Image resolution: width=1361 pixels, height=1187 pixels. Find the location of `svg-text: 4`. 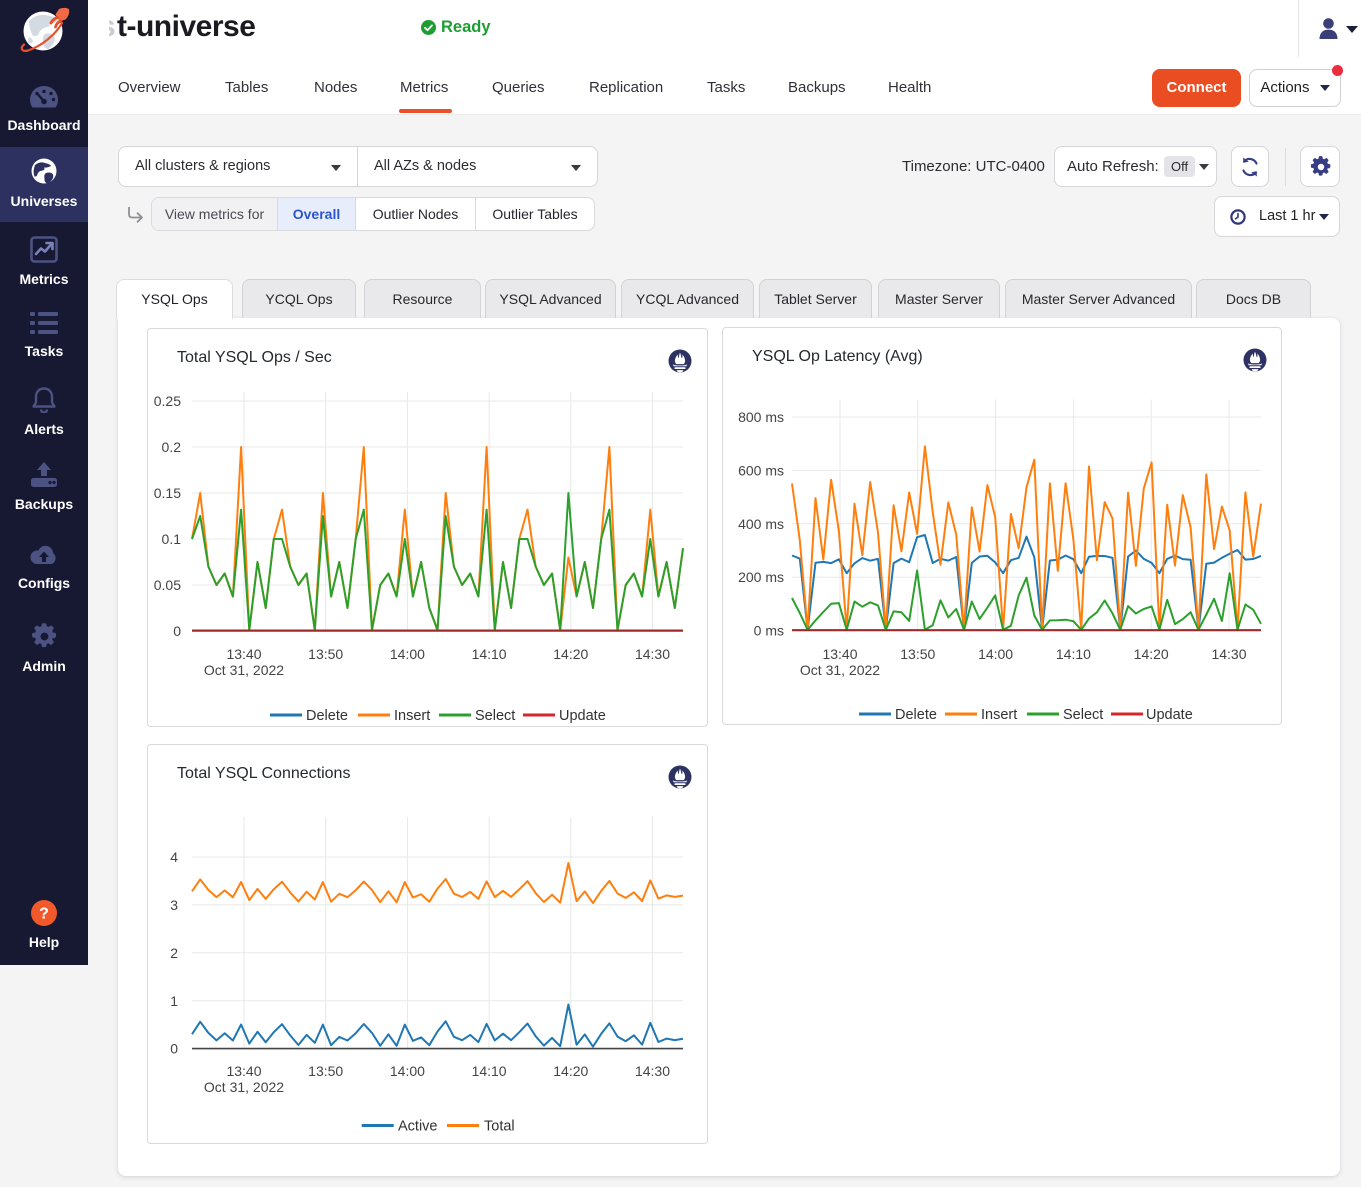

svg-text: 4 is located at coordinates (174, 857).